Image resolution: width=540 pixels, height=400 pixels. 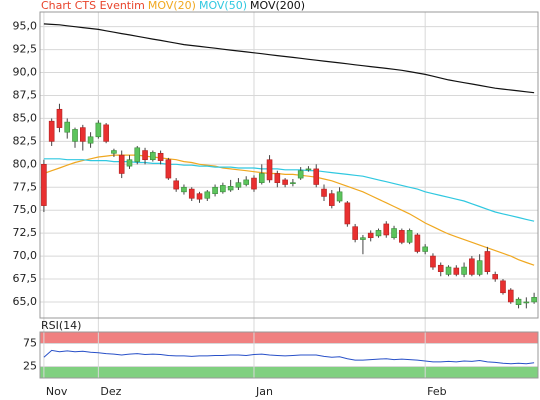 What do you see at coordinates (172, 6) in the screenshot?
I see `legend-entry: MOV(20)` at bounding box center [172, 6].